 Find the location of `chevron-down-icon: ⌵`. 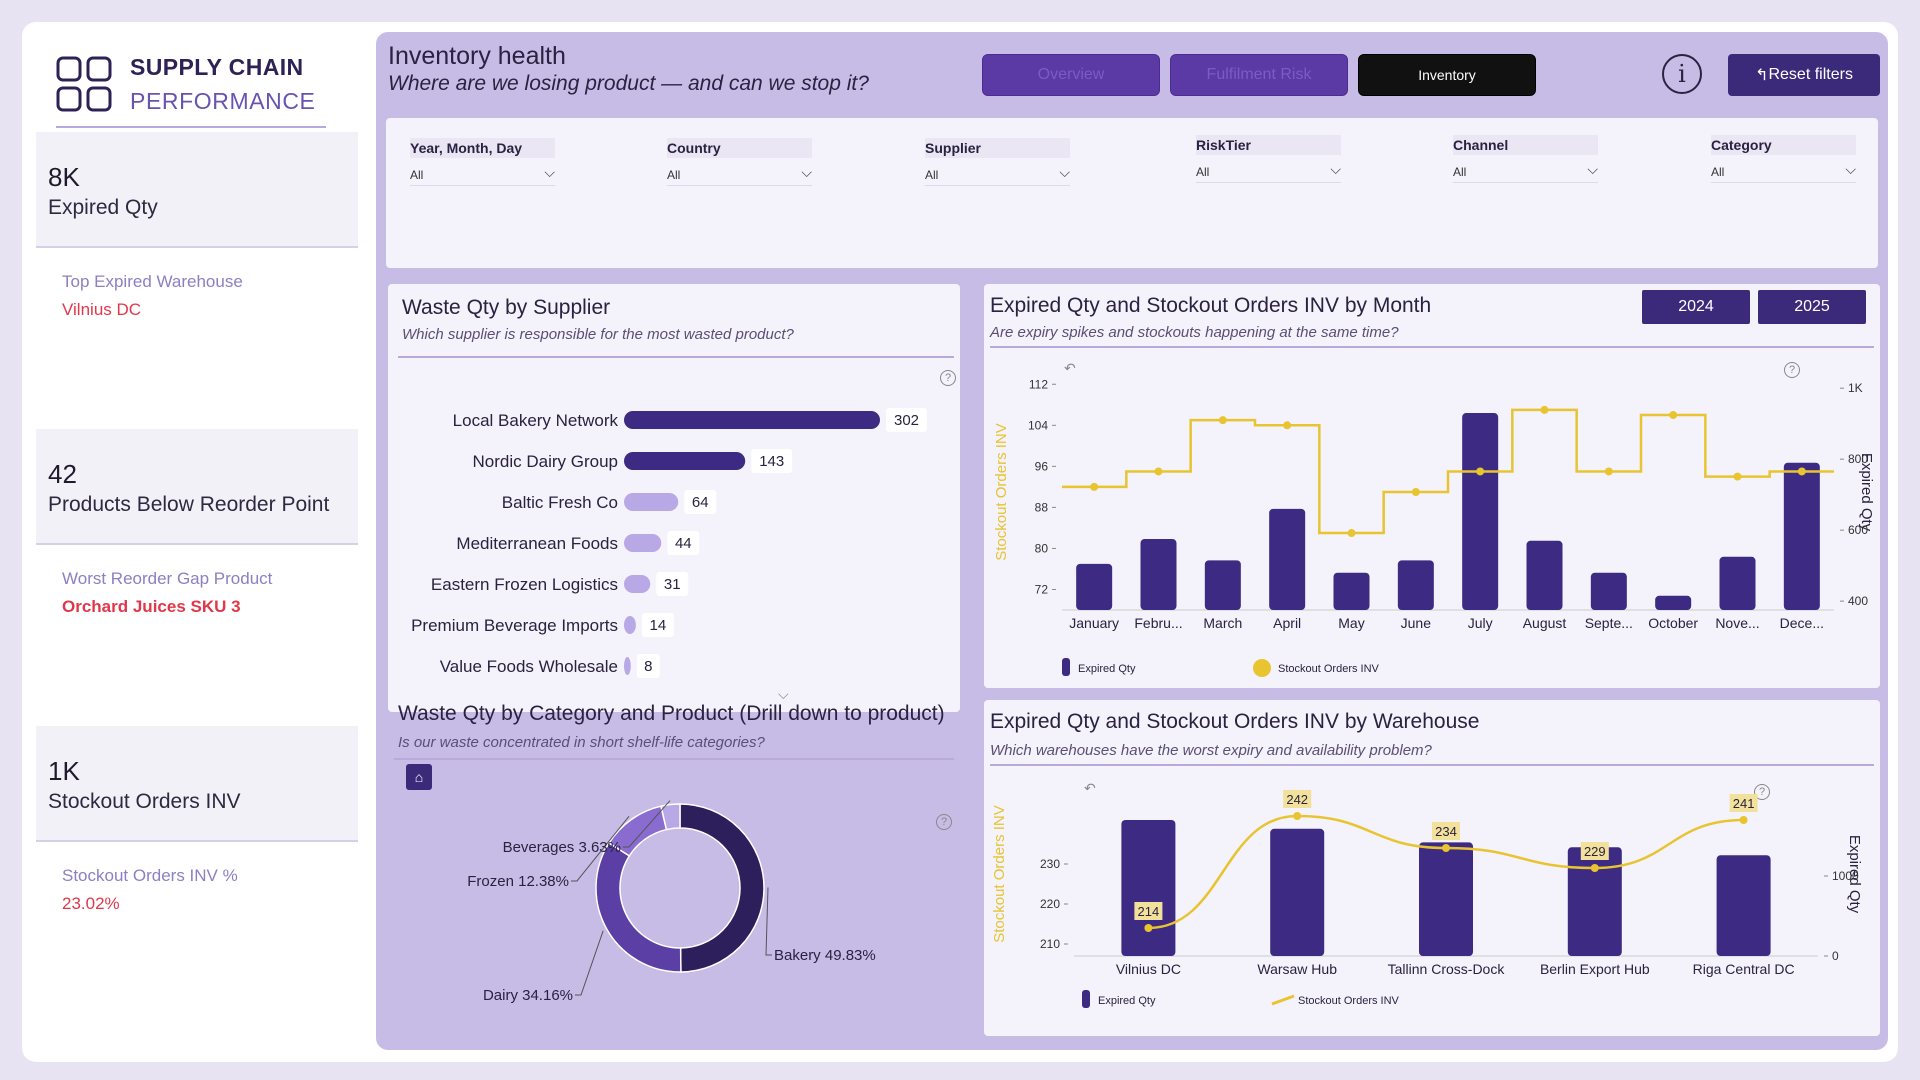

chevron-down-icon: ⌵ is located at coordinates (783, 694).